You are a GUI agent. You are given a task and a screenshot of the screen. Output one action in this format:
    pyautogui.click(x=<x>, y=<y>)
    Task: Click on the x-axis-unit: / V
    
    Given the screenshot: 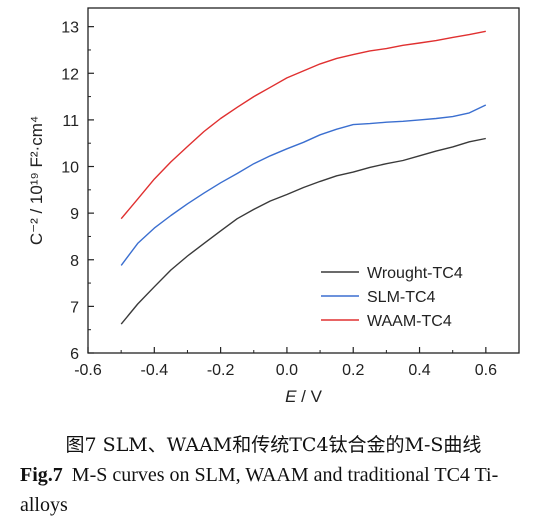 What is the action you would take?
    pyautogui.click(x=309, y=396)
    